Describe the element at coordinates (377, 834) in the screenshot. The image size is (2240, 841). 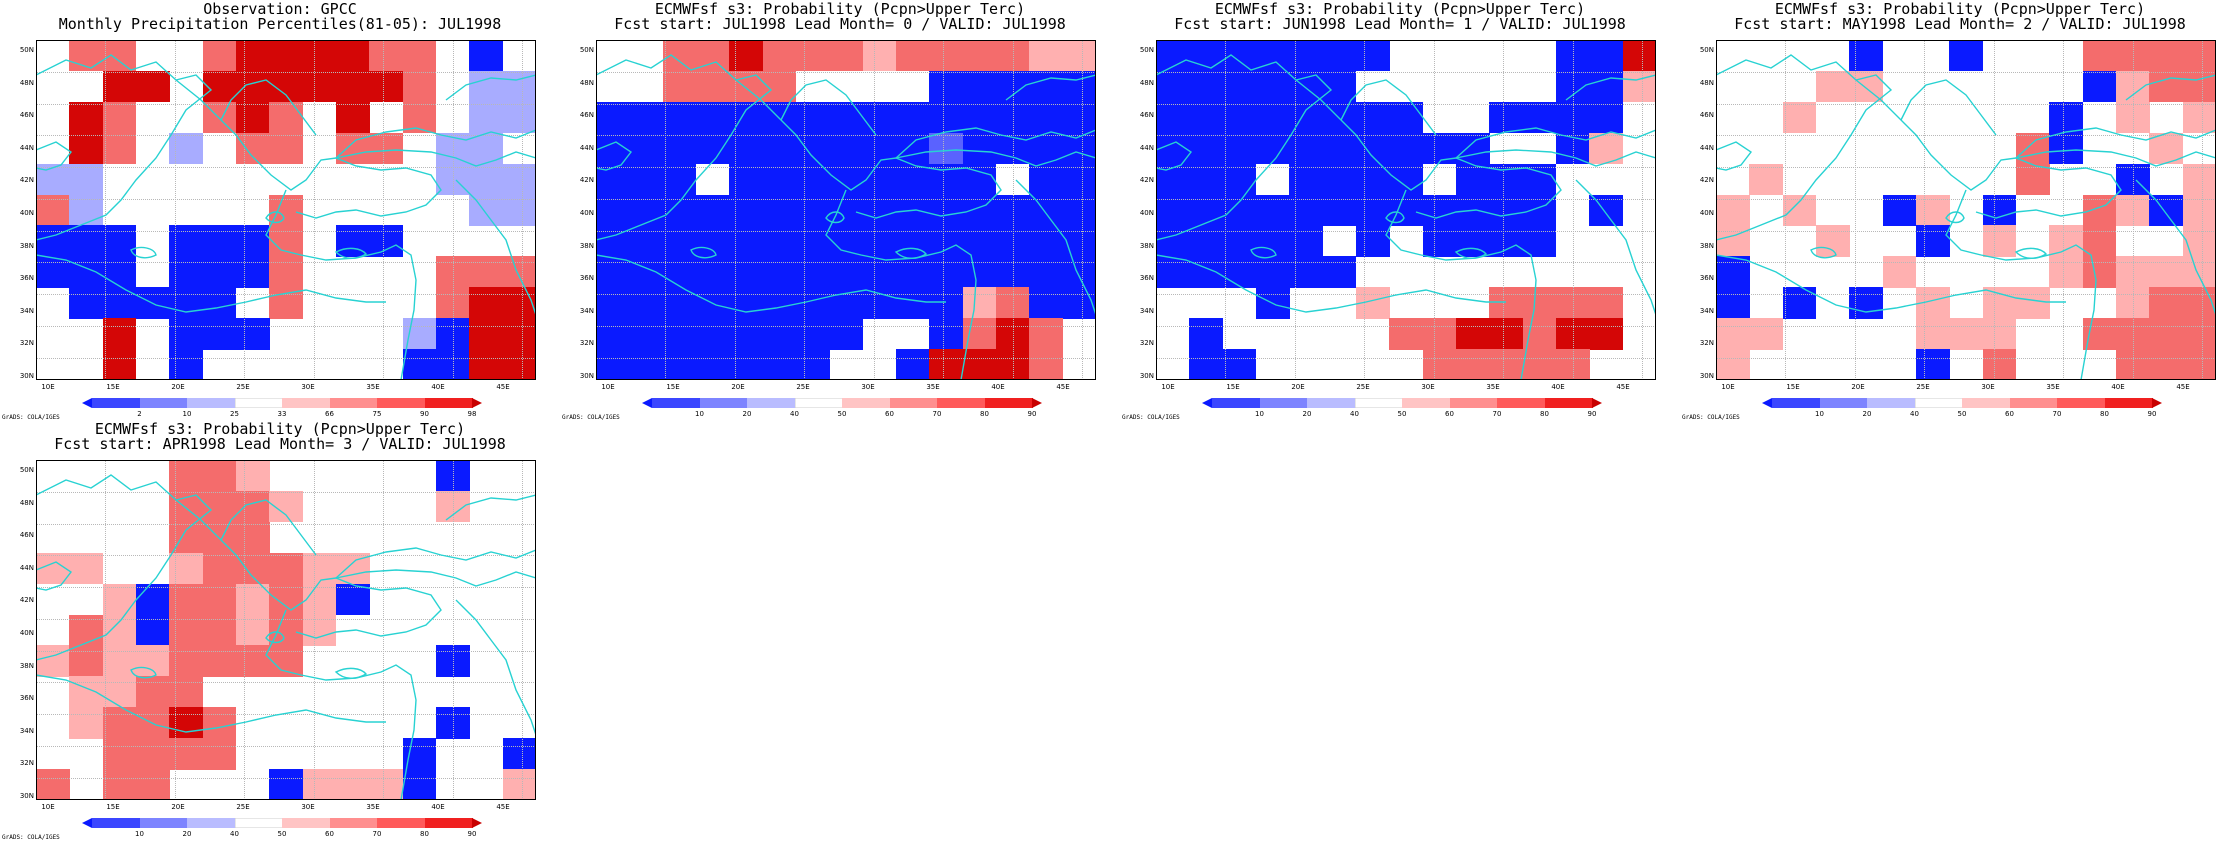
I see `colorbar-tick-label: 70` at that location.